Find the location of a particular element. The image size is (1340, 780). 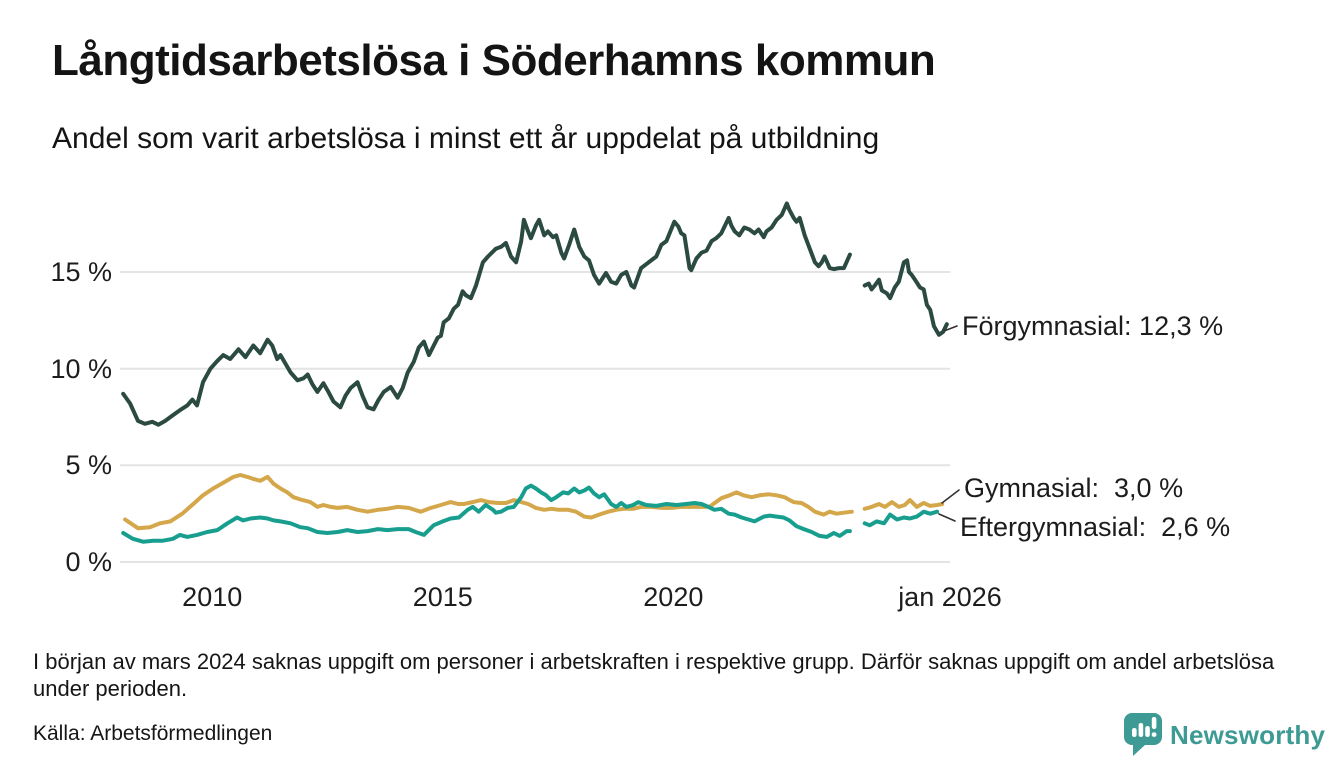

x-tick-label: 2020 is located at coordinates (673, 597).